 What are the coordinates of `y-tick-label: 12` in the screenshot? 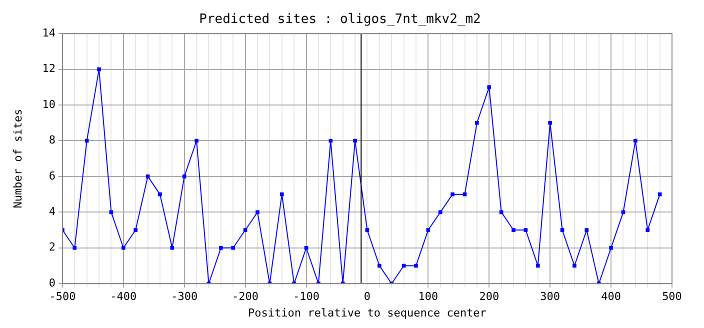 It's located at (49, 69).